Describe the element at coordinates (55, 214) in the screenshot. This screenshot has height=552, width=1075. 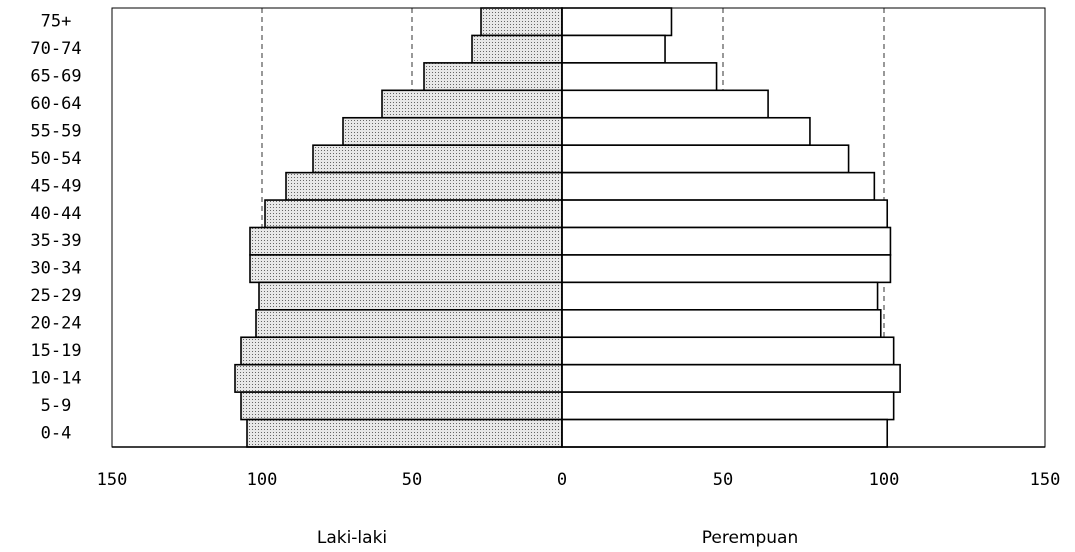
I see `y-tick-label: 40-44` at that location.